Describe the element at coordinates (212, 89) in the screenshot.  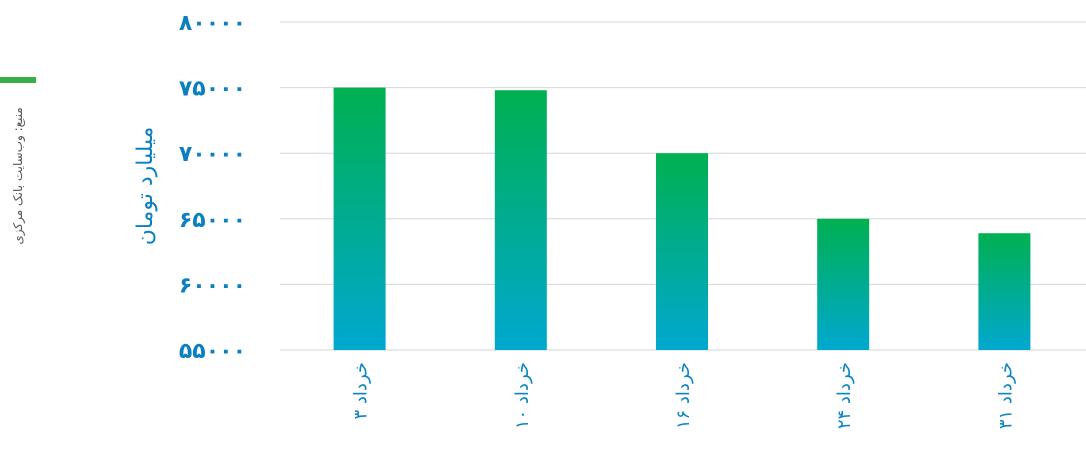
I see `y-tick-label: ۷۵۰۰۰` at that location.